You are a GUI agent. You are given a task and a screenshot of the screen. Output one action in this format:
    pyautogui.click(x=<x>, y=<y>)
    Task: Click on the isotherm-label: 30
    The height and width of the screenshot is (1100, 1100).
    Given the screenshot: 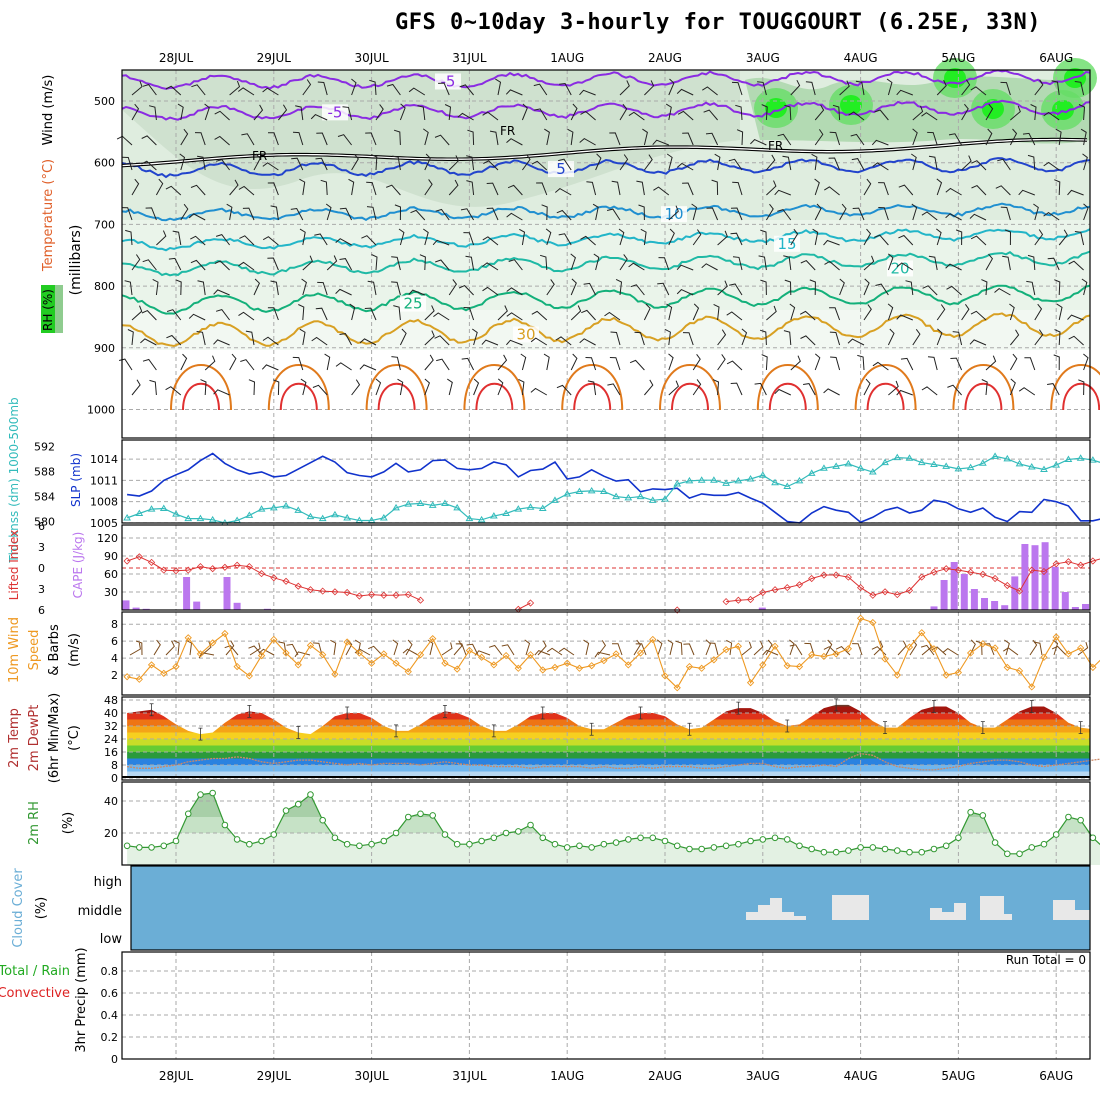 What is the action you would take?
    pyautogui.click(x=525, y=334)
    